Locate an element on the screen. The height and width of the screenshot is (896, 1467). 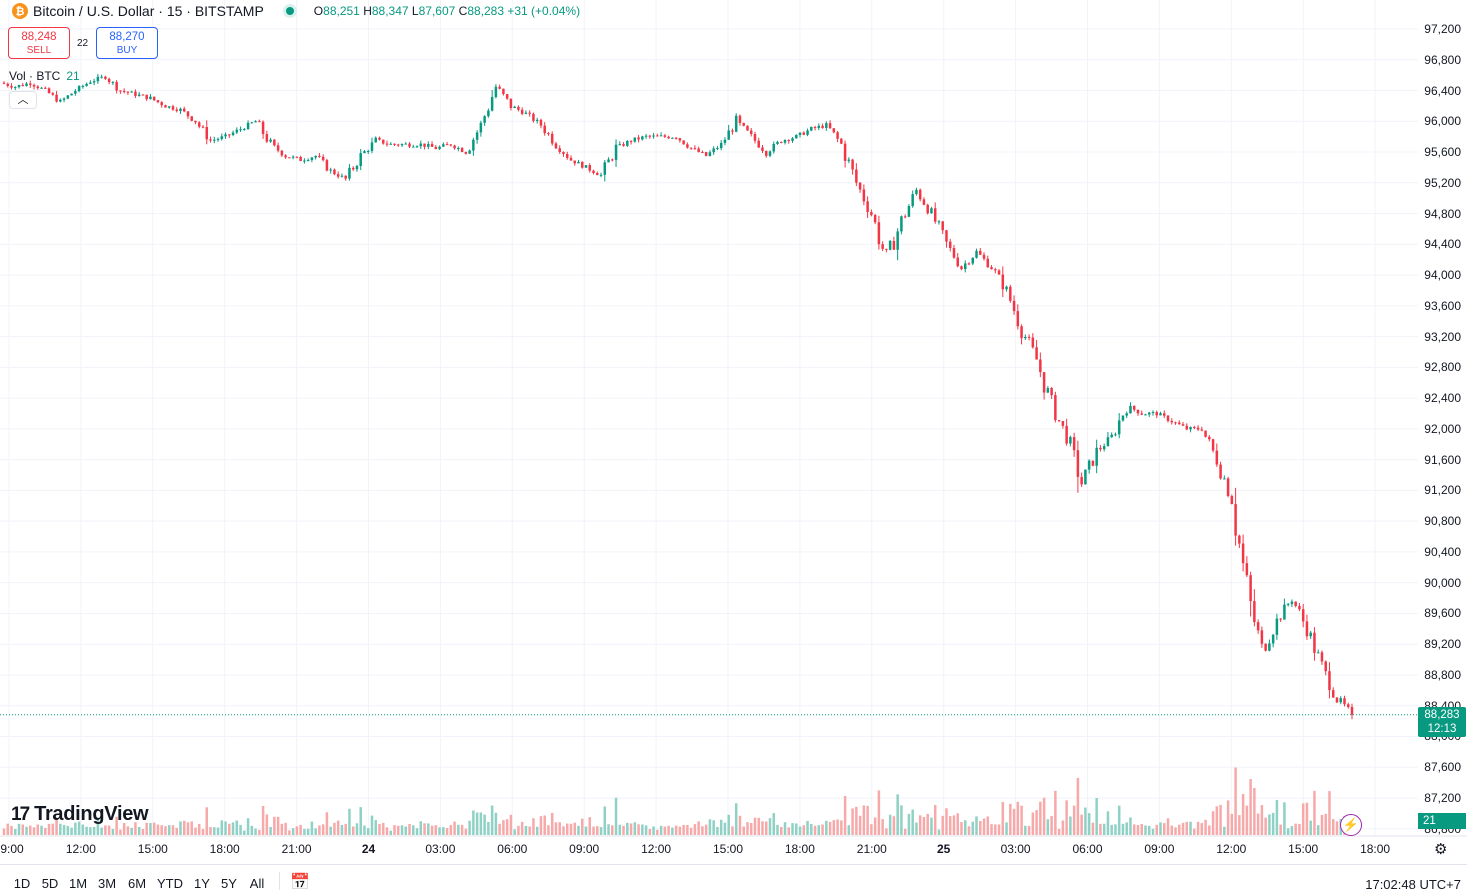
range-button-5d: 5D is located at coordinates (50, 883).